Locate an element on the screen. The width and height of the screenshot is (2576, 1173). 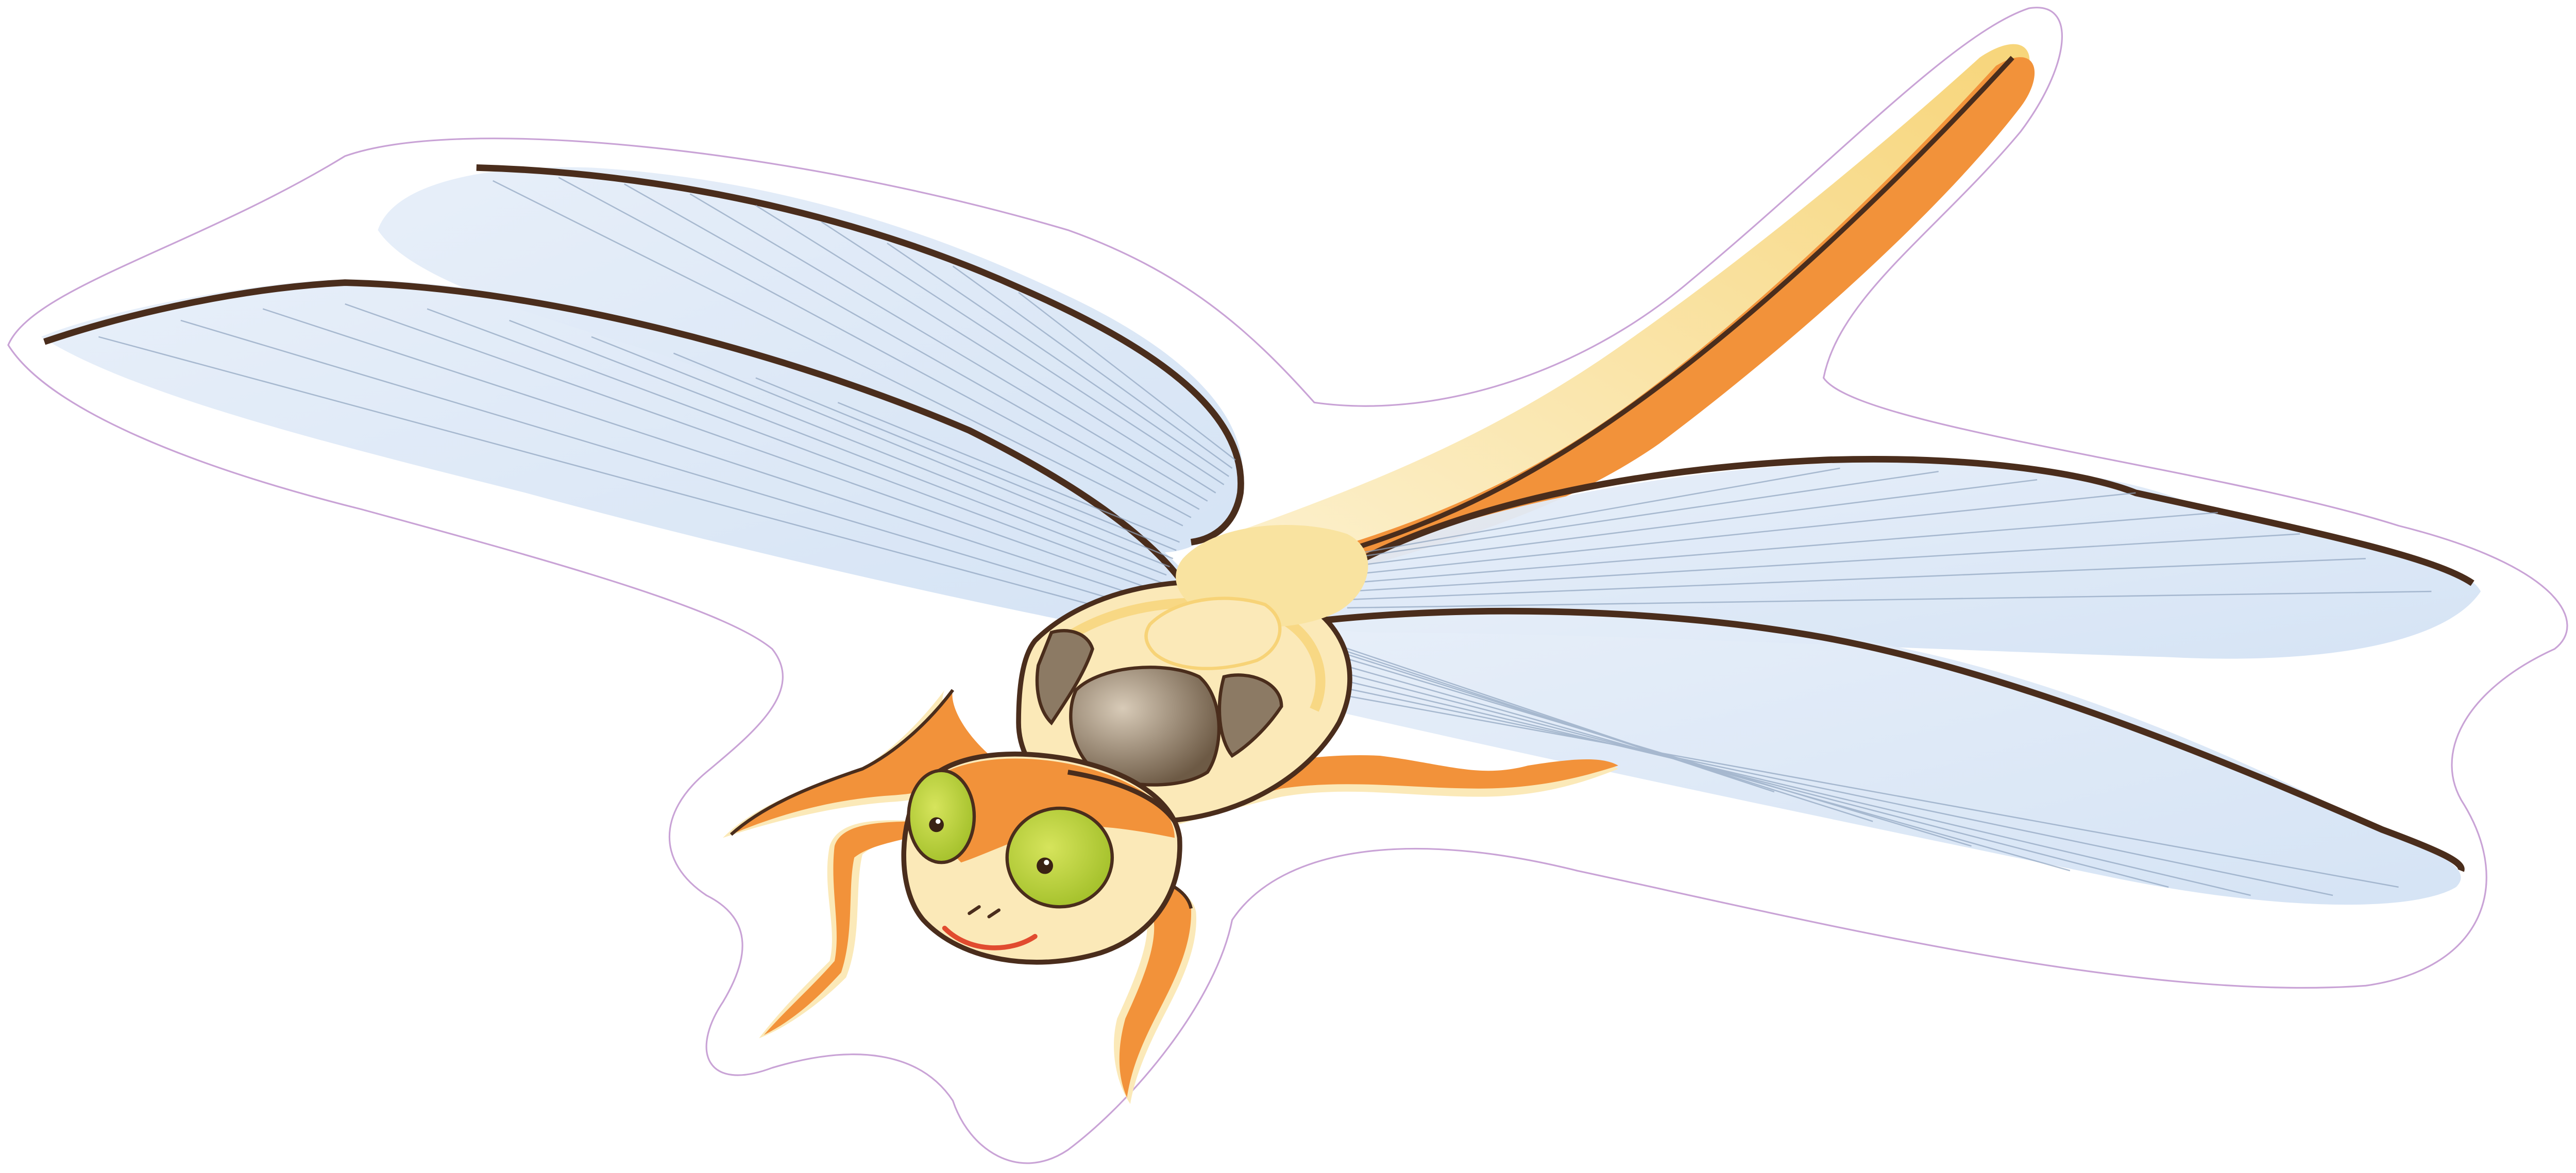
dragonfly-head is located at coordinates (1041, 858).